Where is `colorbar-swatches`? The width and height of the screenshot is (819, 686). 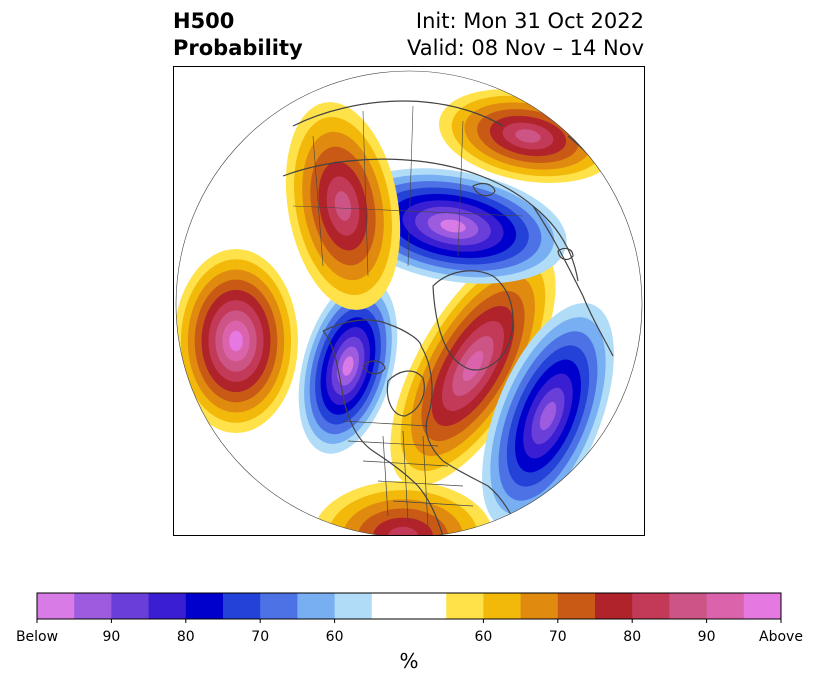
colorbar-swatches is located at coordinates (409, 606).